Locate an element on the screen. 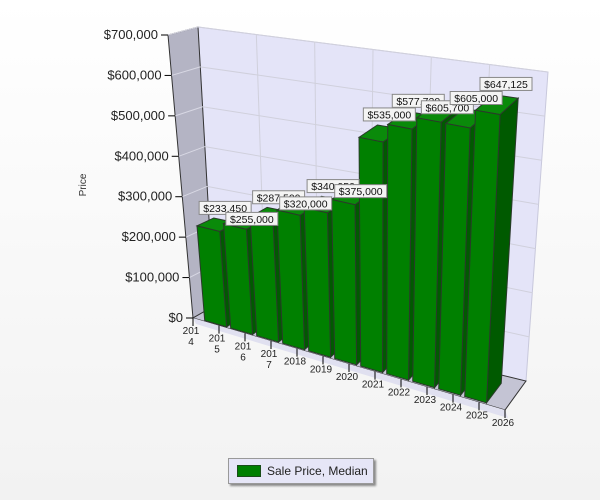 This screenshot has width=600, height=500. x-tick-label: 2021 is located at coordinates (373, 385).